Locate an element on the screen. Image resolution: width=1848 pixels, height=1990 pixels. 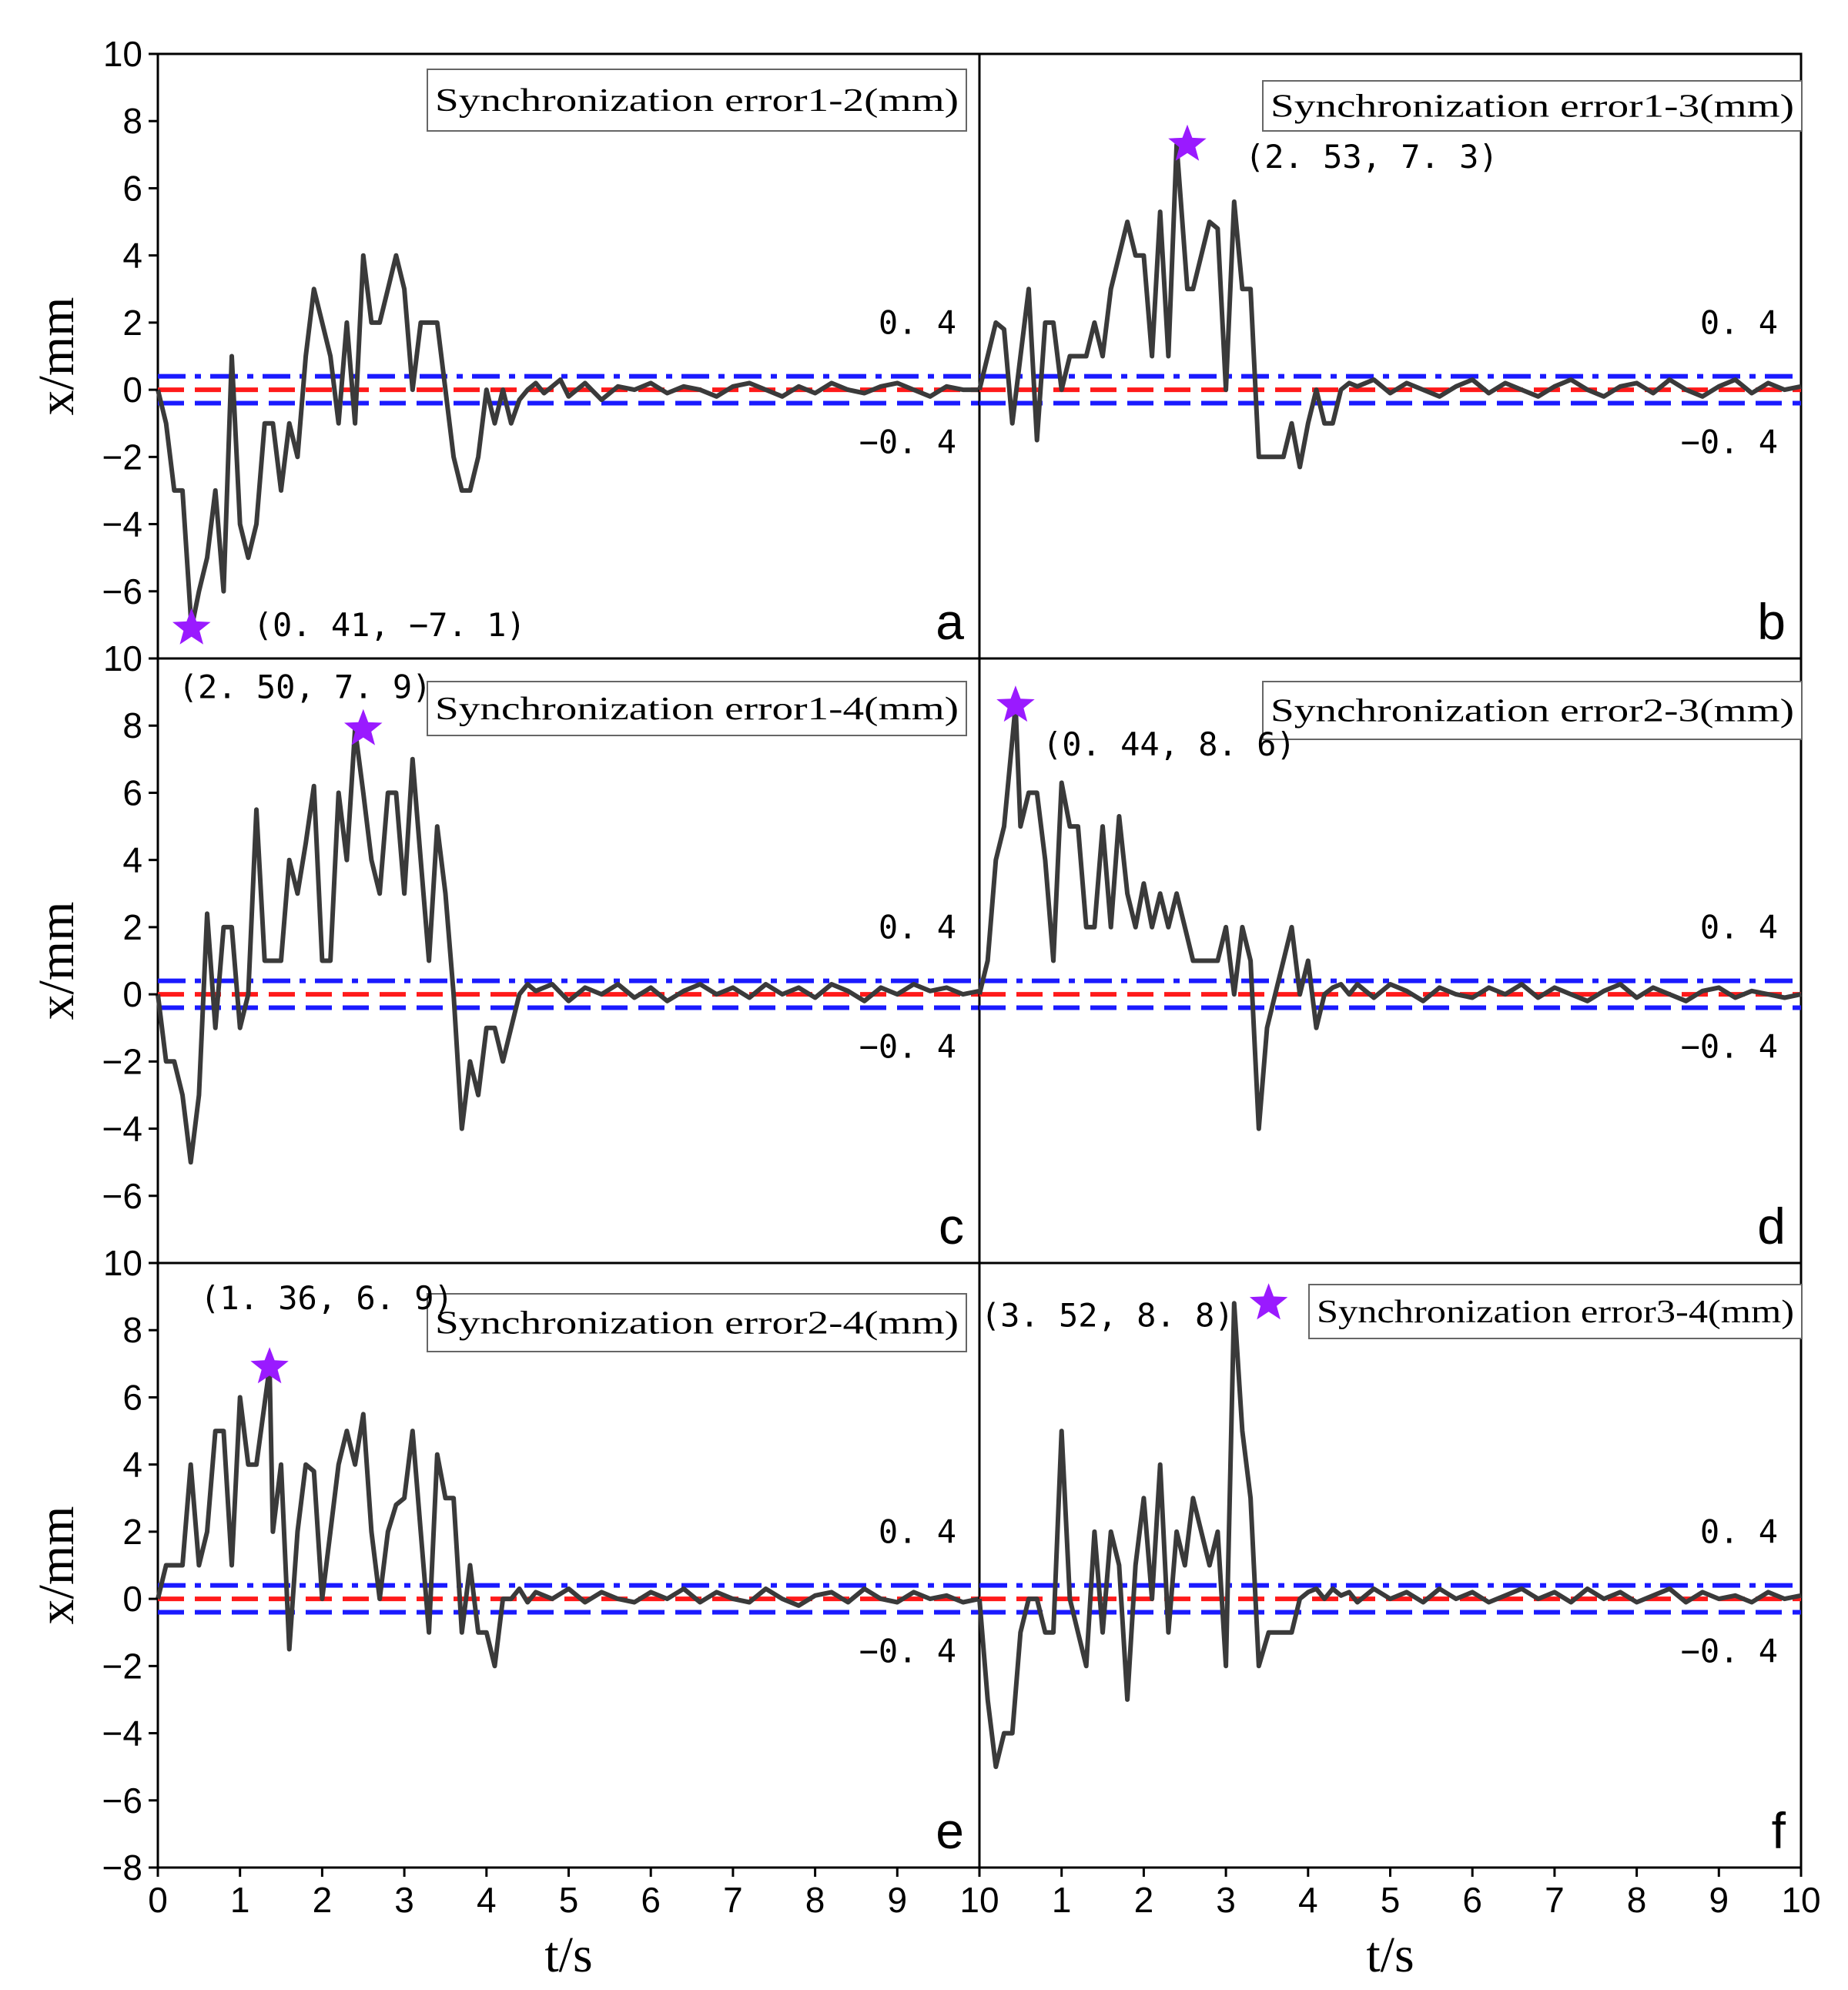
peak-annotation: (2. 50, 7. 9) is located at coordinates (305, 687).